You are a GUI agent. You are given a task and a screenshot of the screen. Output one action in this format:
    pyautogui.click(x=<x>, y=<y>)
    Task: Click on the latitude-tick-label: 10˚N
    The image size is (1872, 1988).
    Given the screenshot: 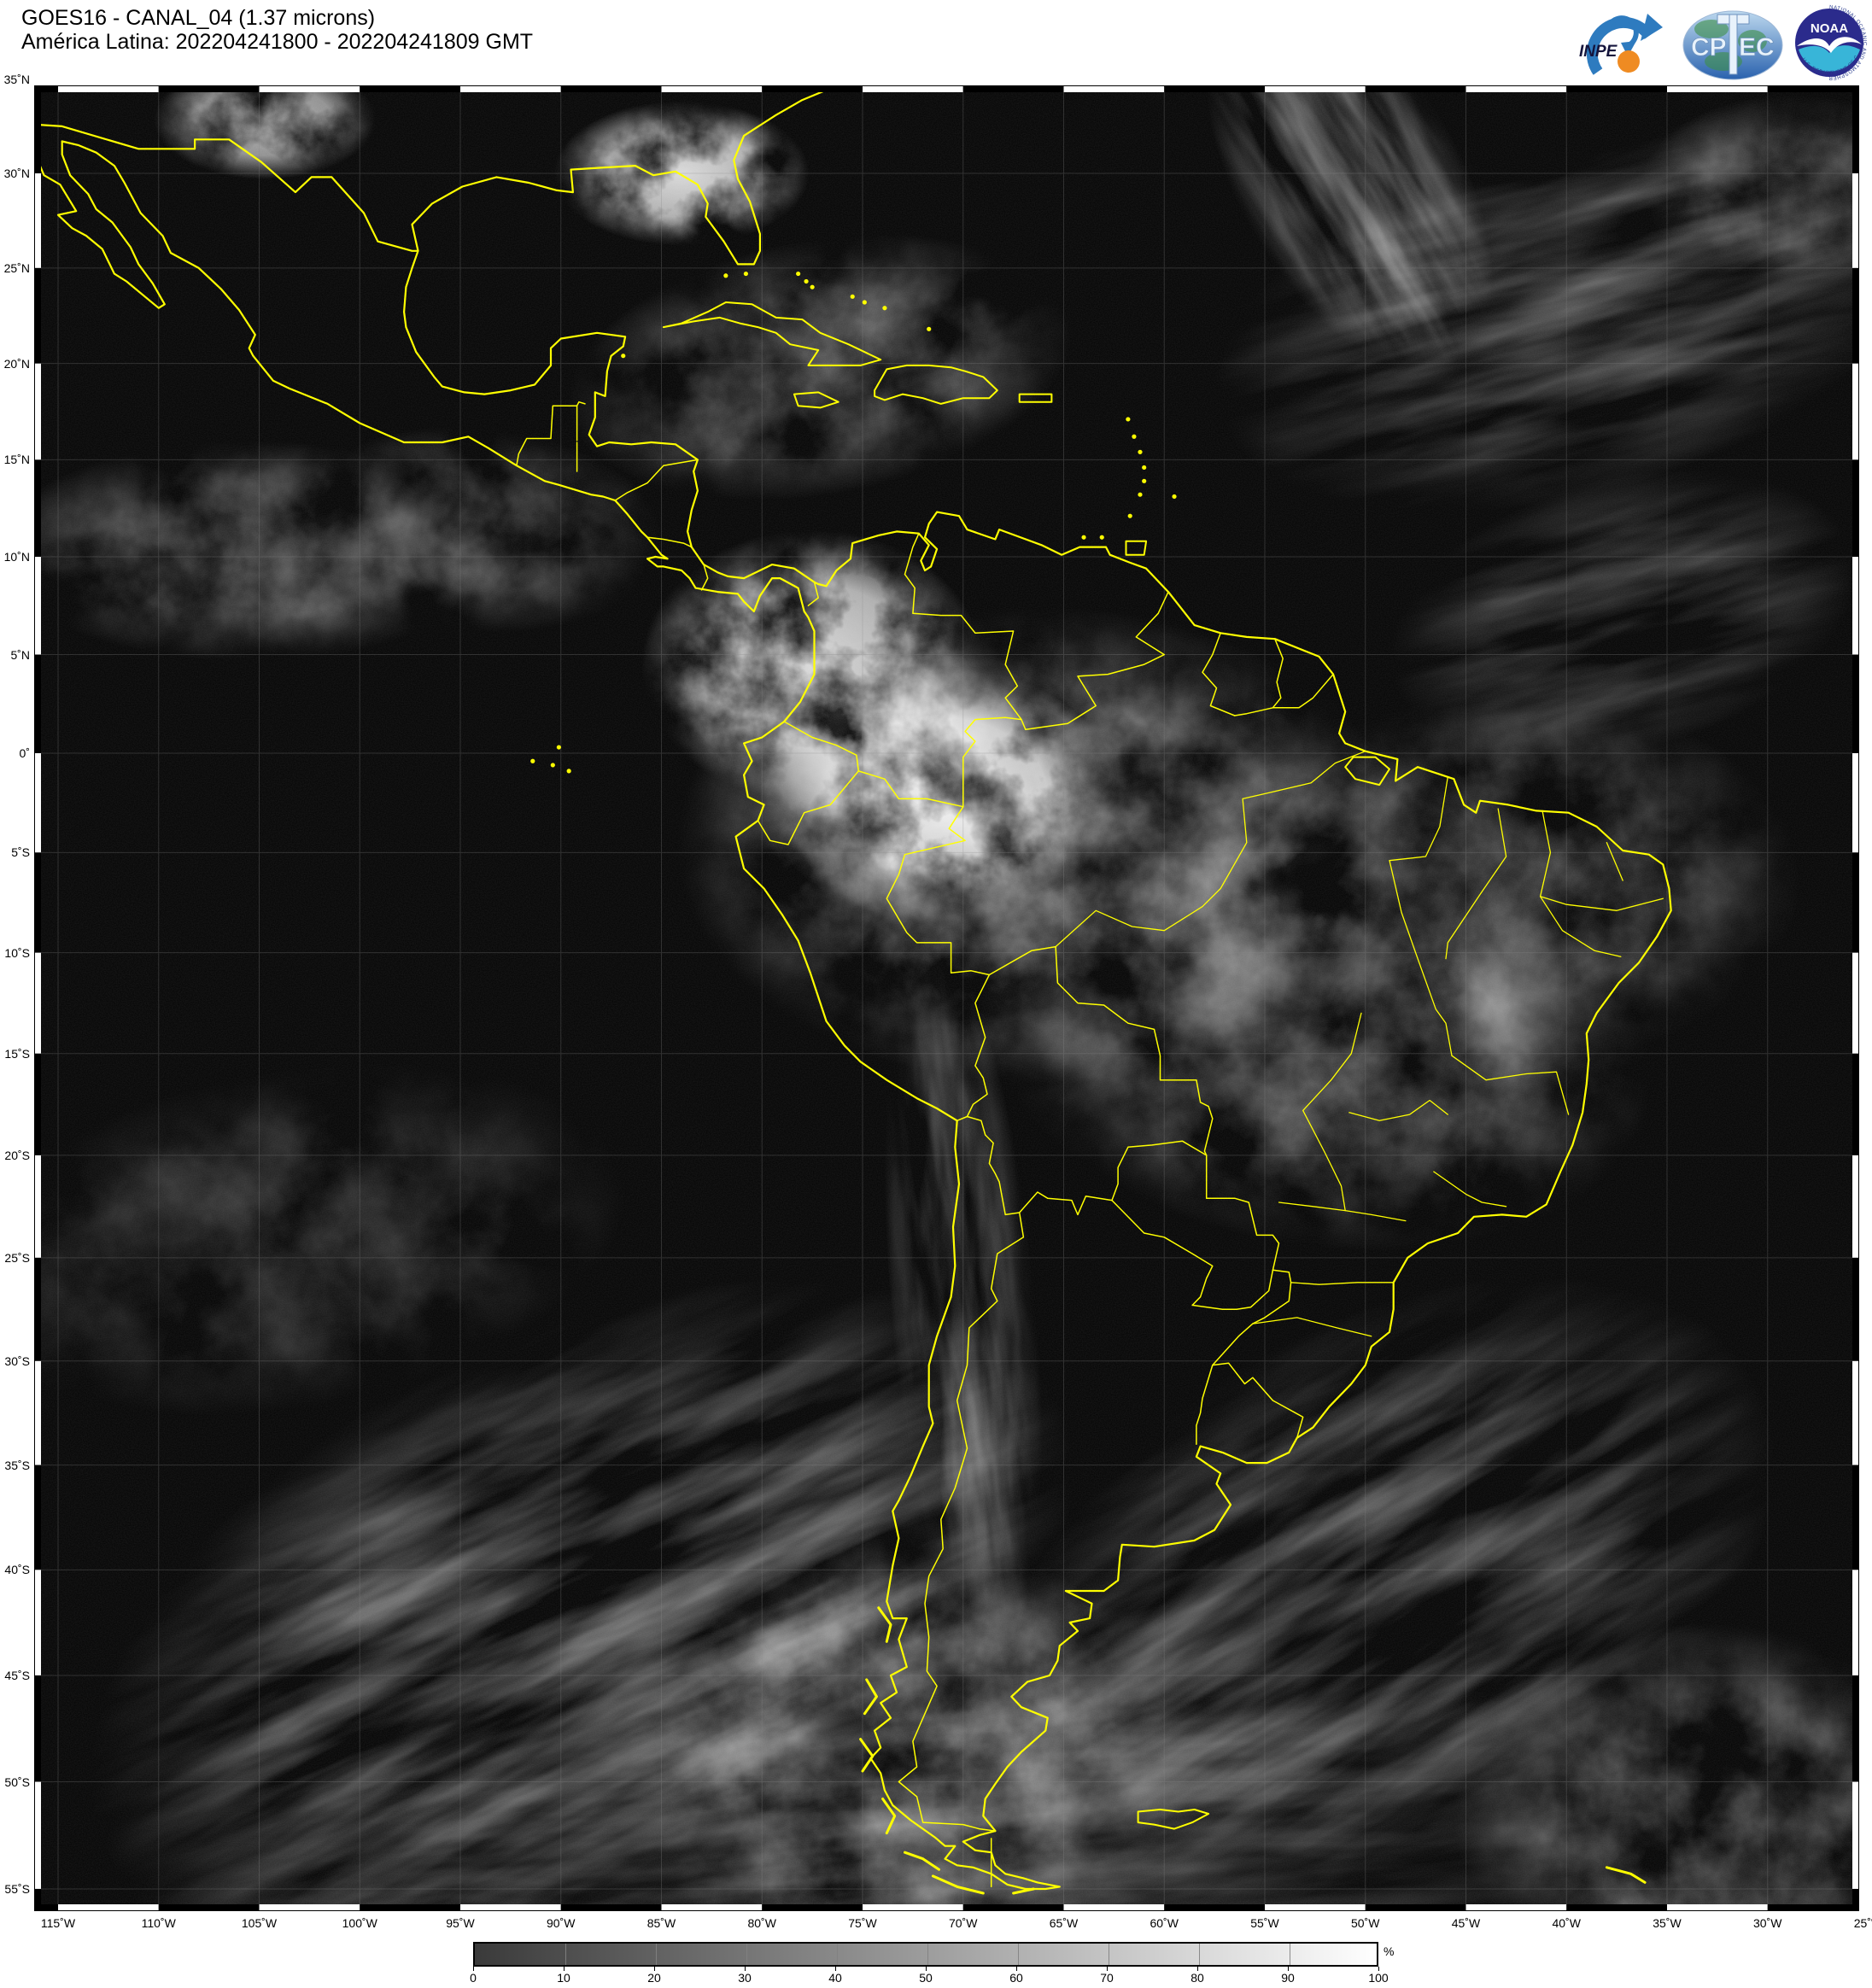 What is the action you would take?
    pyautogui.click(x=16, y=557)
    